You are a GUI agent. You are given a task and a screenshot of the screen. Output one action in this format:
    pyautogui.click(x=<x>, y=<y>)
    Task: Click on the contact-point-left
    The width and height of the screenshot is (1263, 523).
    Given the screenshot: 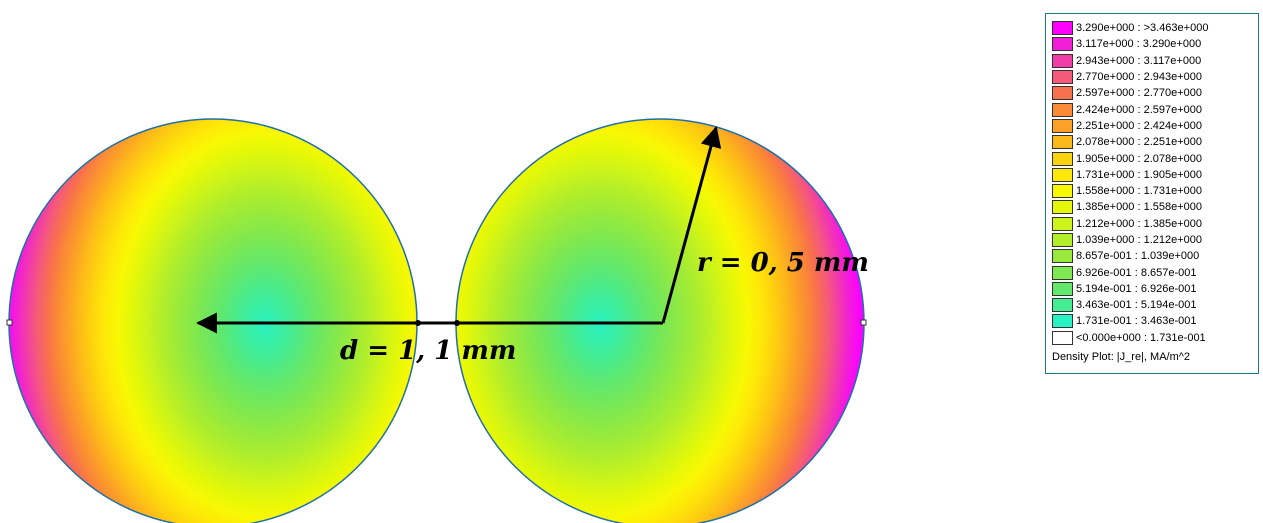 What is the action you would take?
    pyautogui.click(x=418, y=323)
    